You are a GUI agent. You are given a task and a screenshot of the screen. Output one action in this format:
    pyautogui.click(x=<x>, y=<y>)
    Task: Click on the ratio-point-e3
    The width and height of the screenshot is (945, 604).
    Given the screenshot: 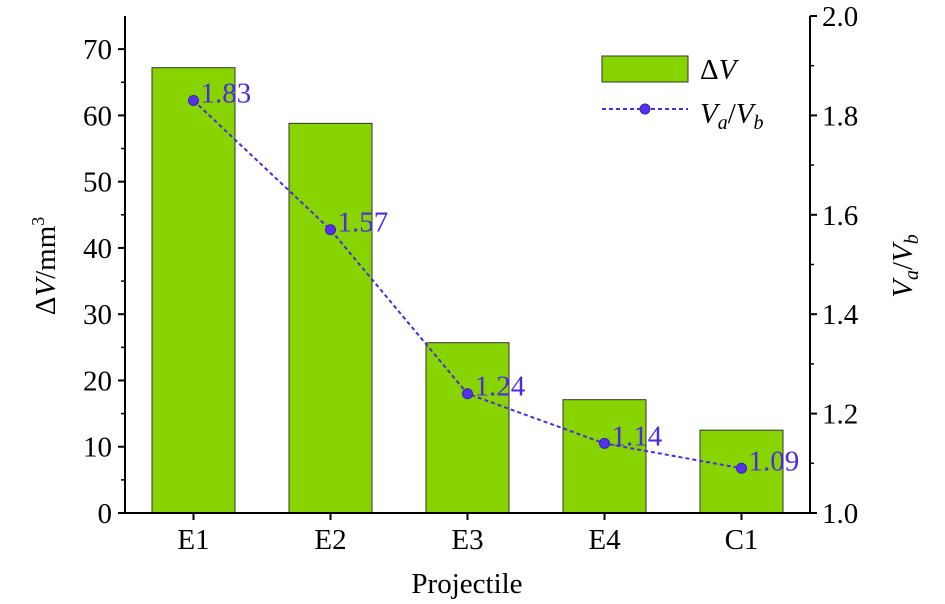 What is the action you would take?
    pyautogui.click(x=467, y=394)
    